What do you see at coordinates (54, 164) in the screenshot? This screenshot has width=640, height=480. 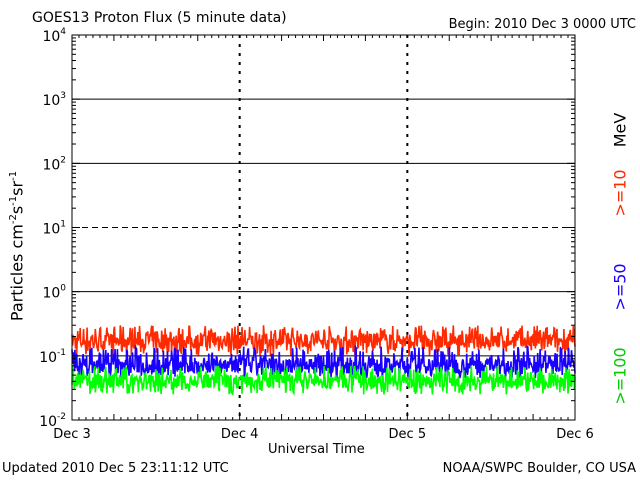 I see `y-tick-label: 10²` at bounding box center [54, 164].